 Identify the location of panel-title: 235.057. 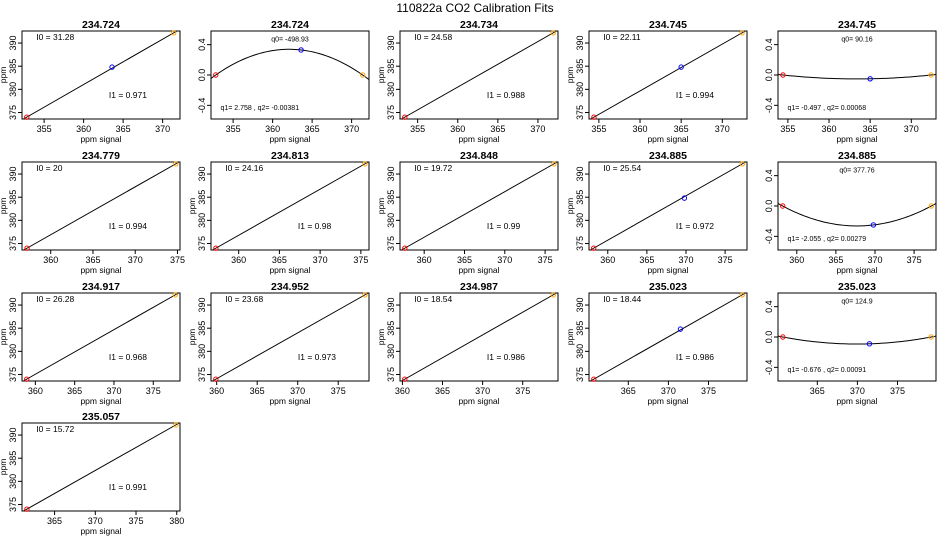
(101, 417).